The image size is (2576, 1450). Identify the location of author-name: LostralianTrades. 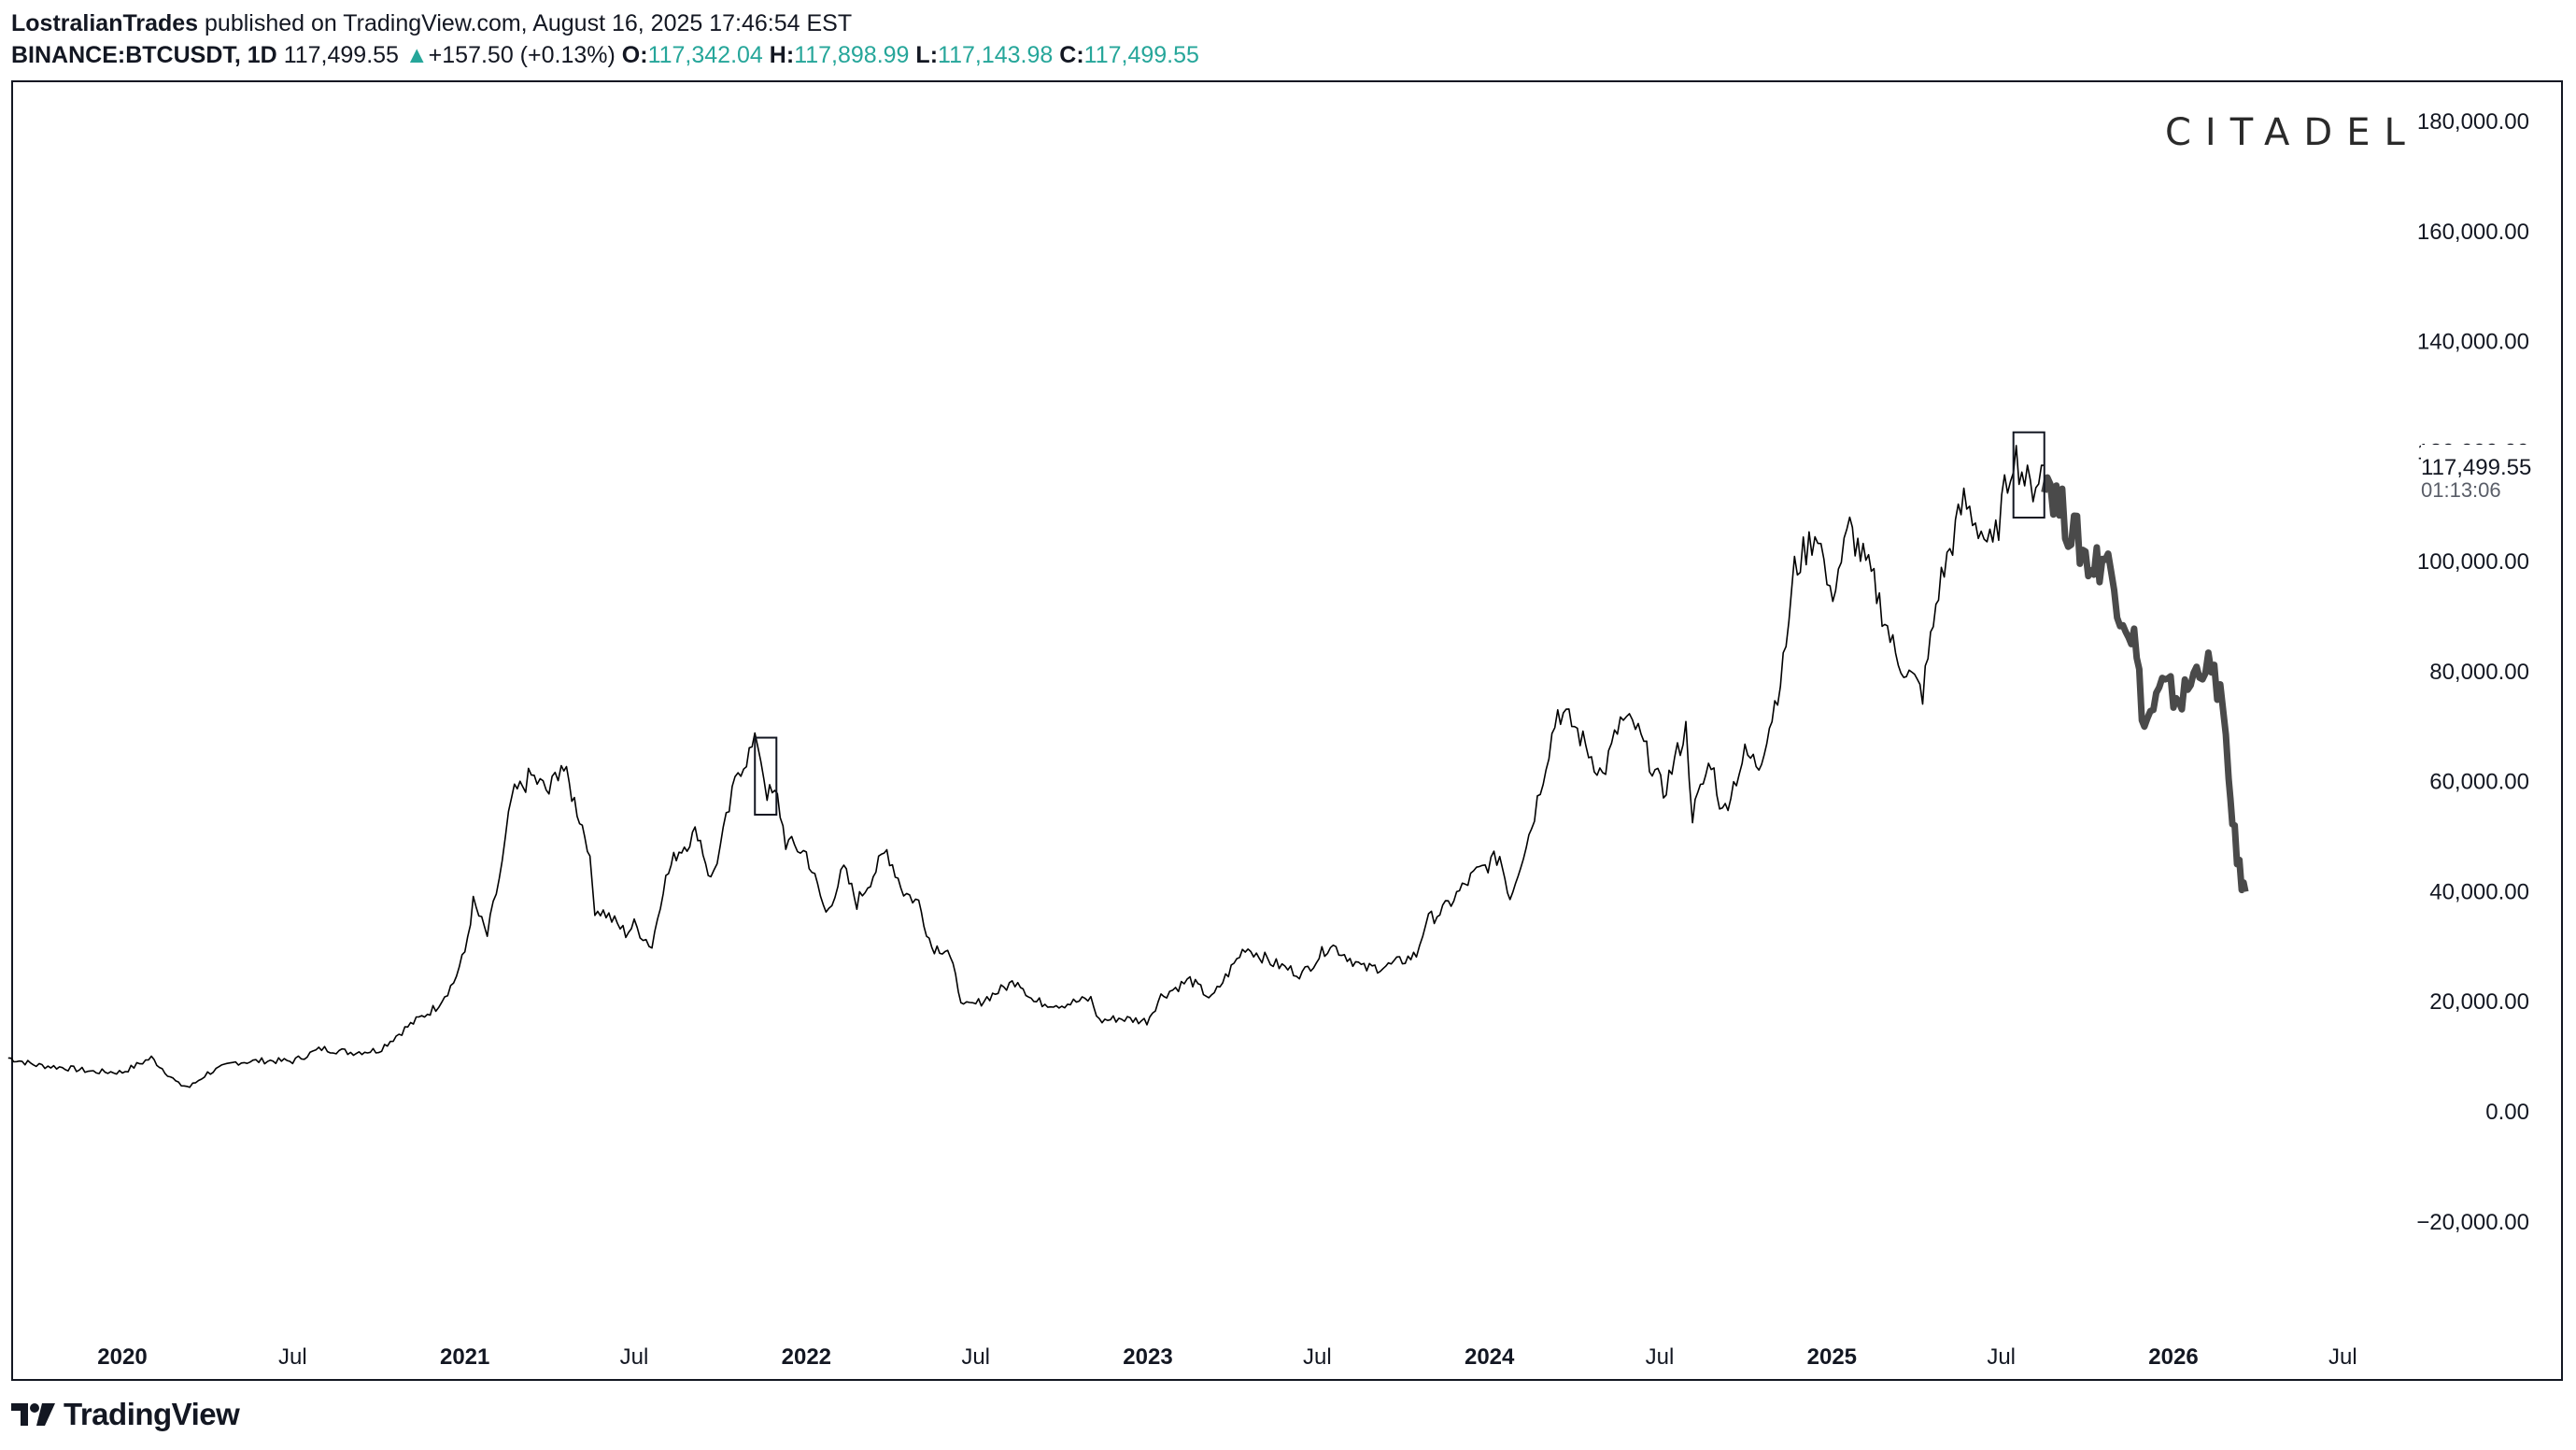
(105, 23).